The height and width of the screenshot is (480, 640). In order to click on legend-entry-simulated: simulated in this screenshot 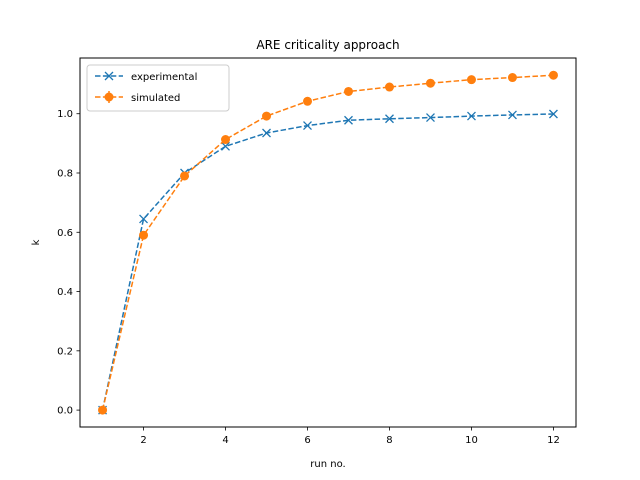, I will do `click(137, 97)`.